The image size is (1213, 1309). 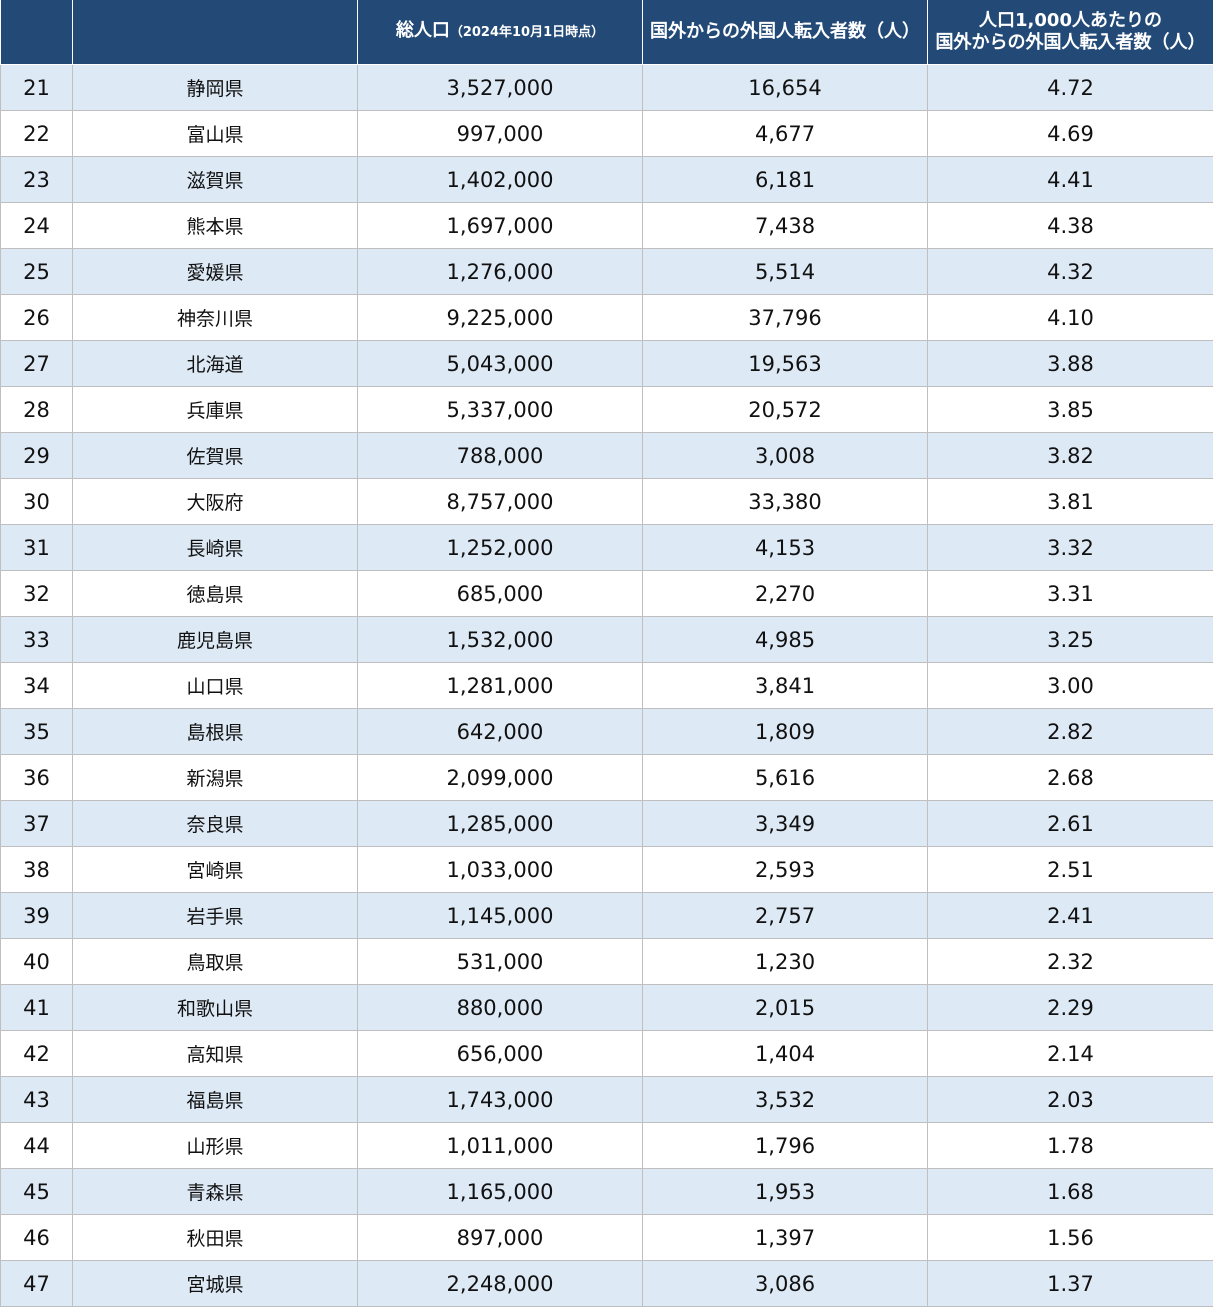 What do you see at coordinates (215, 1053) in the screenshot?
I see `prefecture-cell: 高知県` at bounding box center [215, 1053].